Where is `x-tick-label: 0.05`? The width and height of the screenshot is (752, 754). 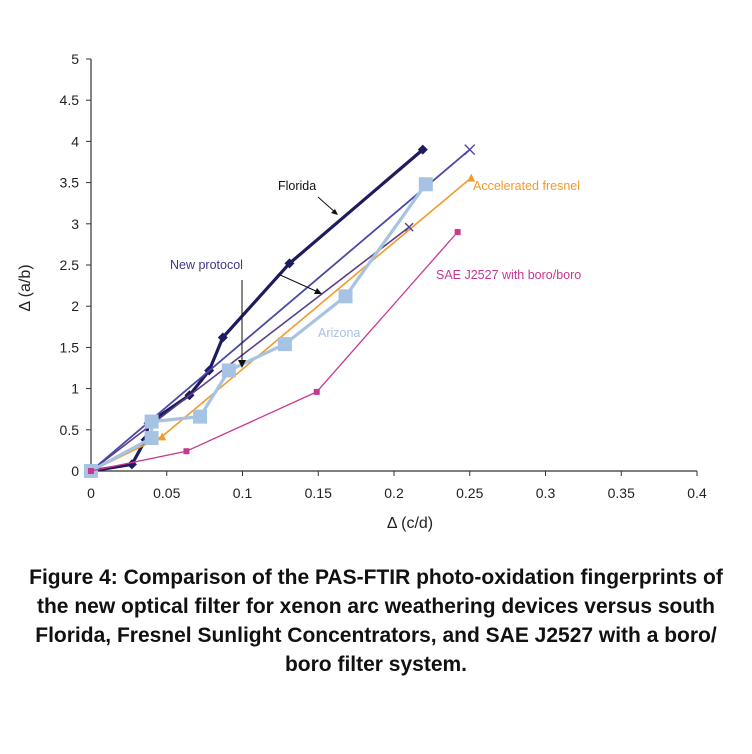 x-tick-label: 0.05 is located at coordinates (166, 493).